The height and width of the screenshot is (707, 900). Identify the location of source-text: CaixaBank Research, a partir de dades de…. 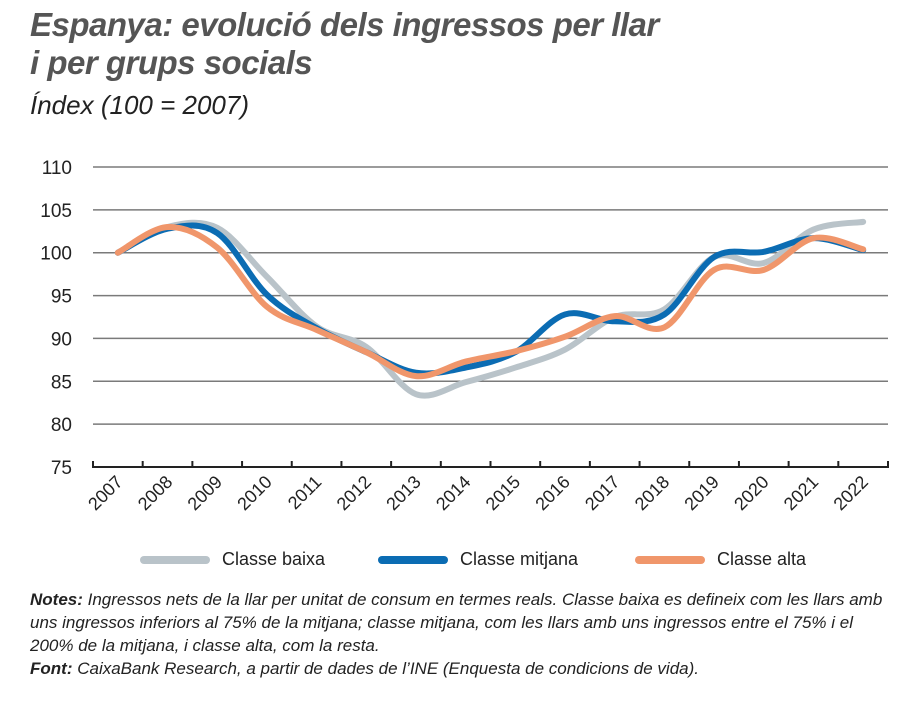
(386, 668).